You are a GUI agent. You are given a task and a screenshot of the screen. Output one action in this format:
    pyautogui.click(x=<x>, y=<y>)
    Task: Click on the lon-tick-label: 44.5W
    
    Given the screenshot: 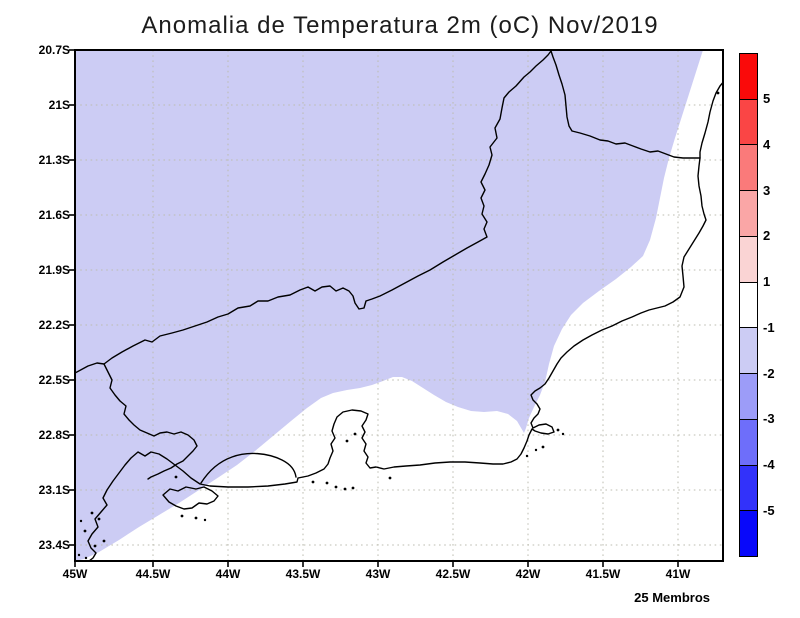 What is the action you would take?
    pyautogui.click(x=153, y=574)
    